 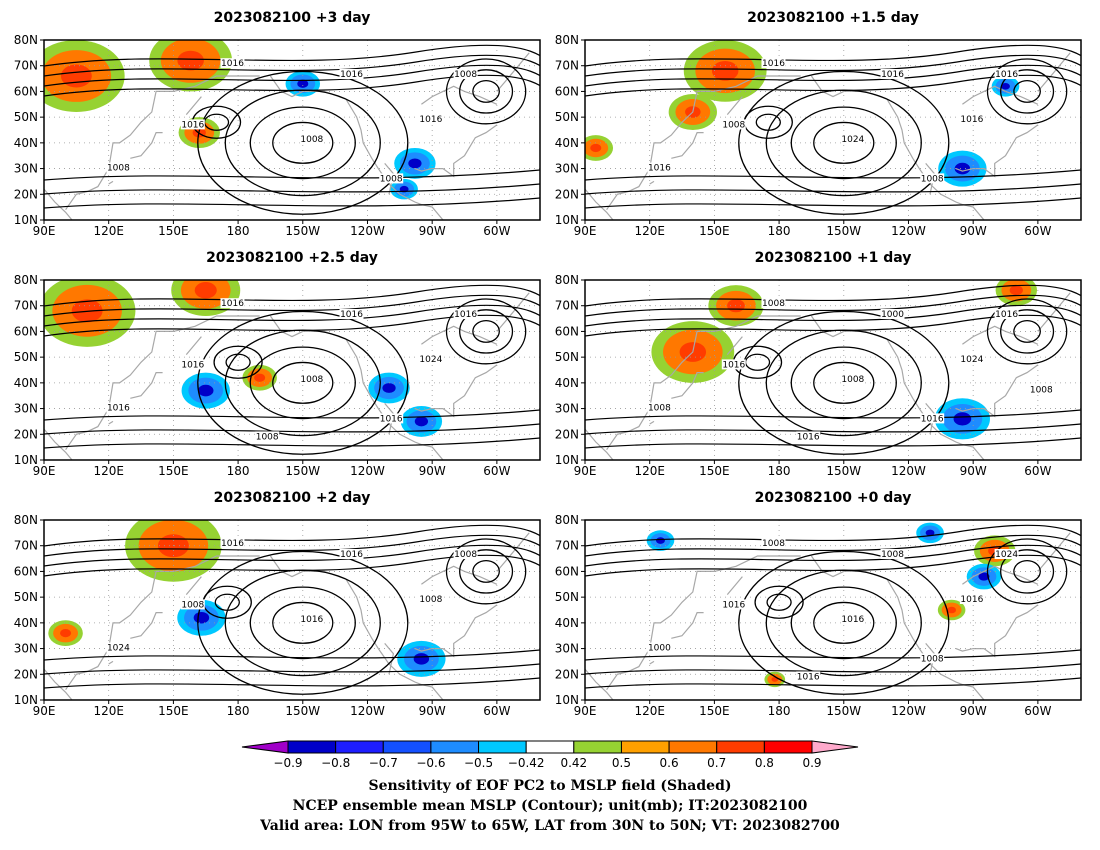 What do you see at coordinates (238, 711) in the screenshot?
I see `lon-tick-label: 180` at bounding box center [238, 711].